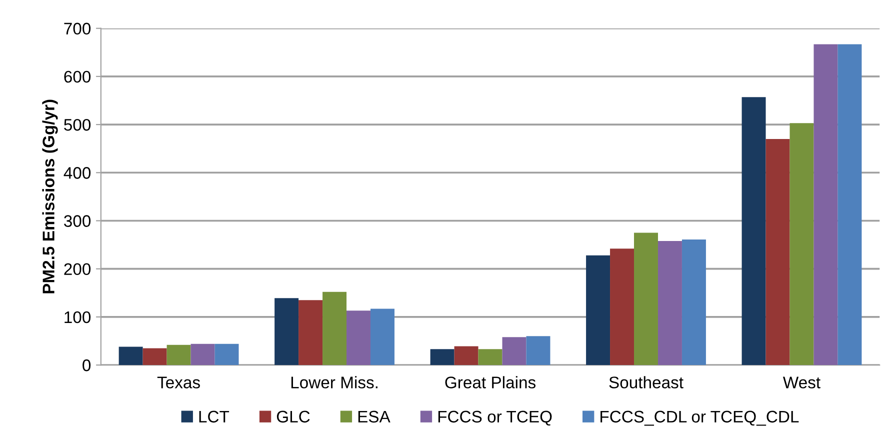 The height and width of the screenshot is (443, 893). I want to click on y-tick-label: 0, so click(86, 365).